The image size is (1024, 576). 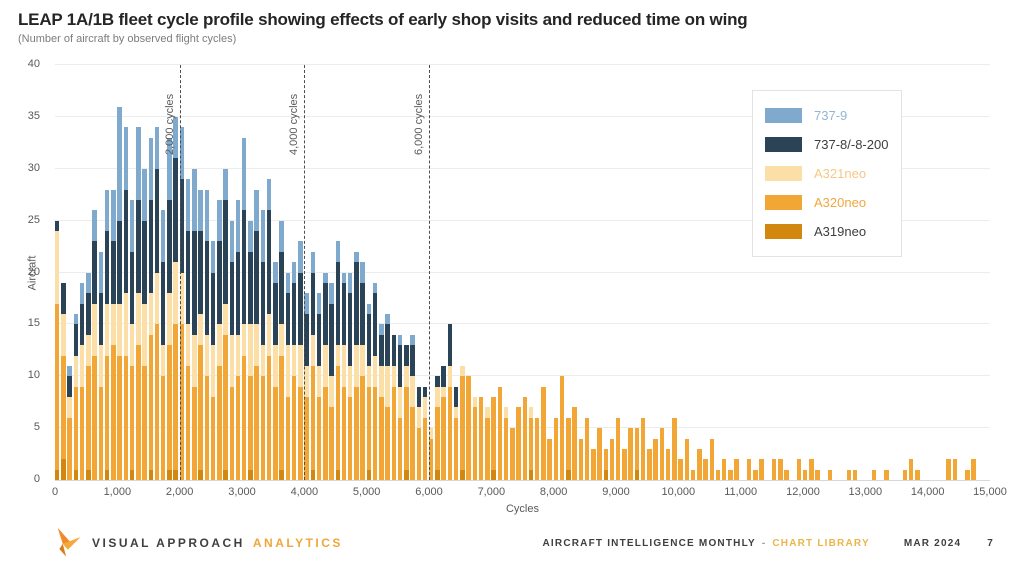 What do you see at coordinates (840, 173) in the screenshot?
I see `legend-label-a321: A321neo` at bounding box center [840, 173].